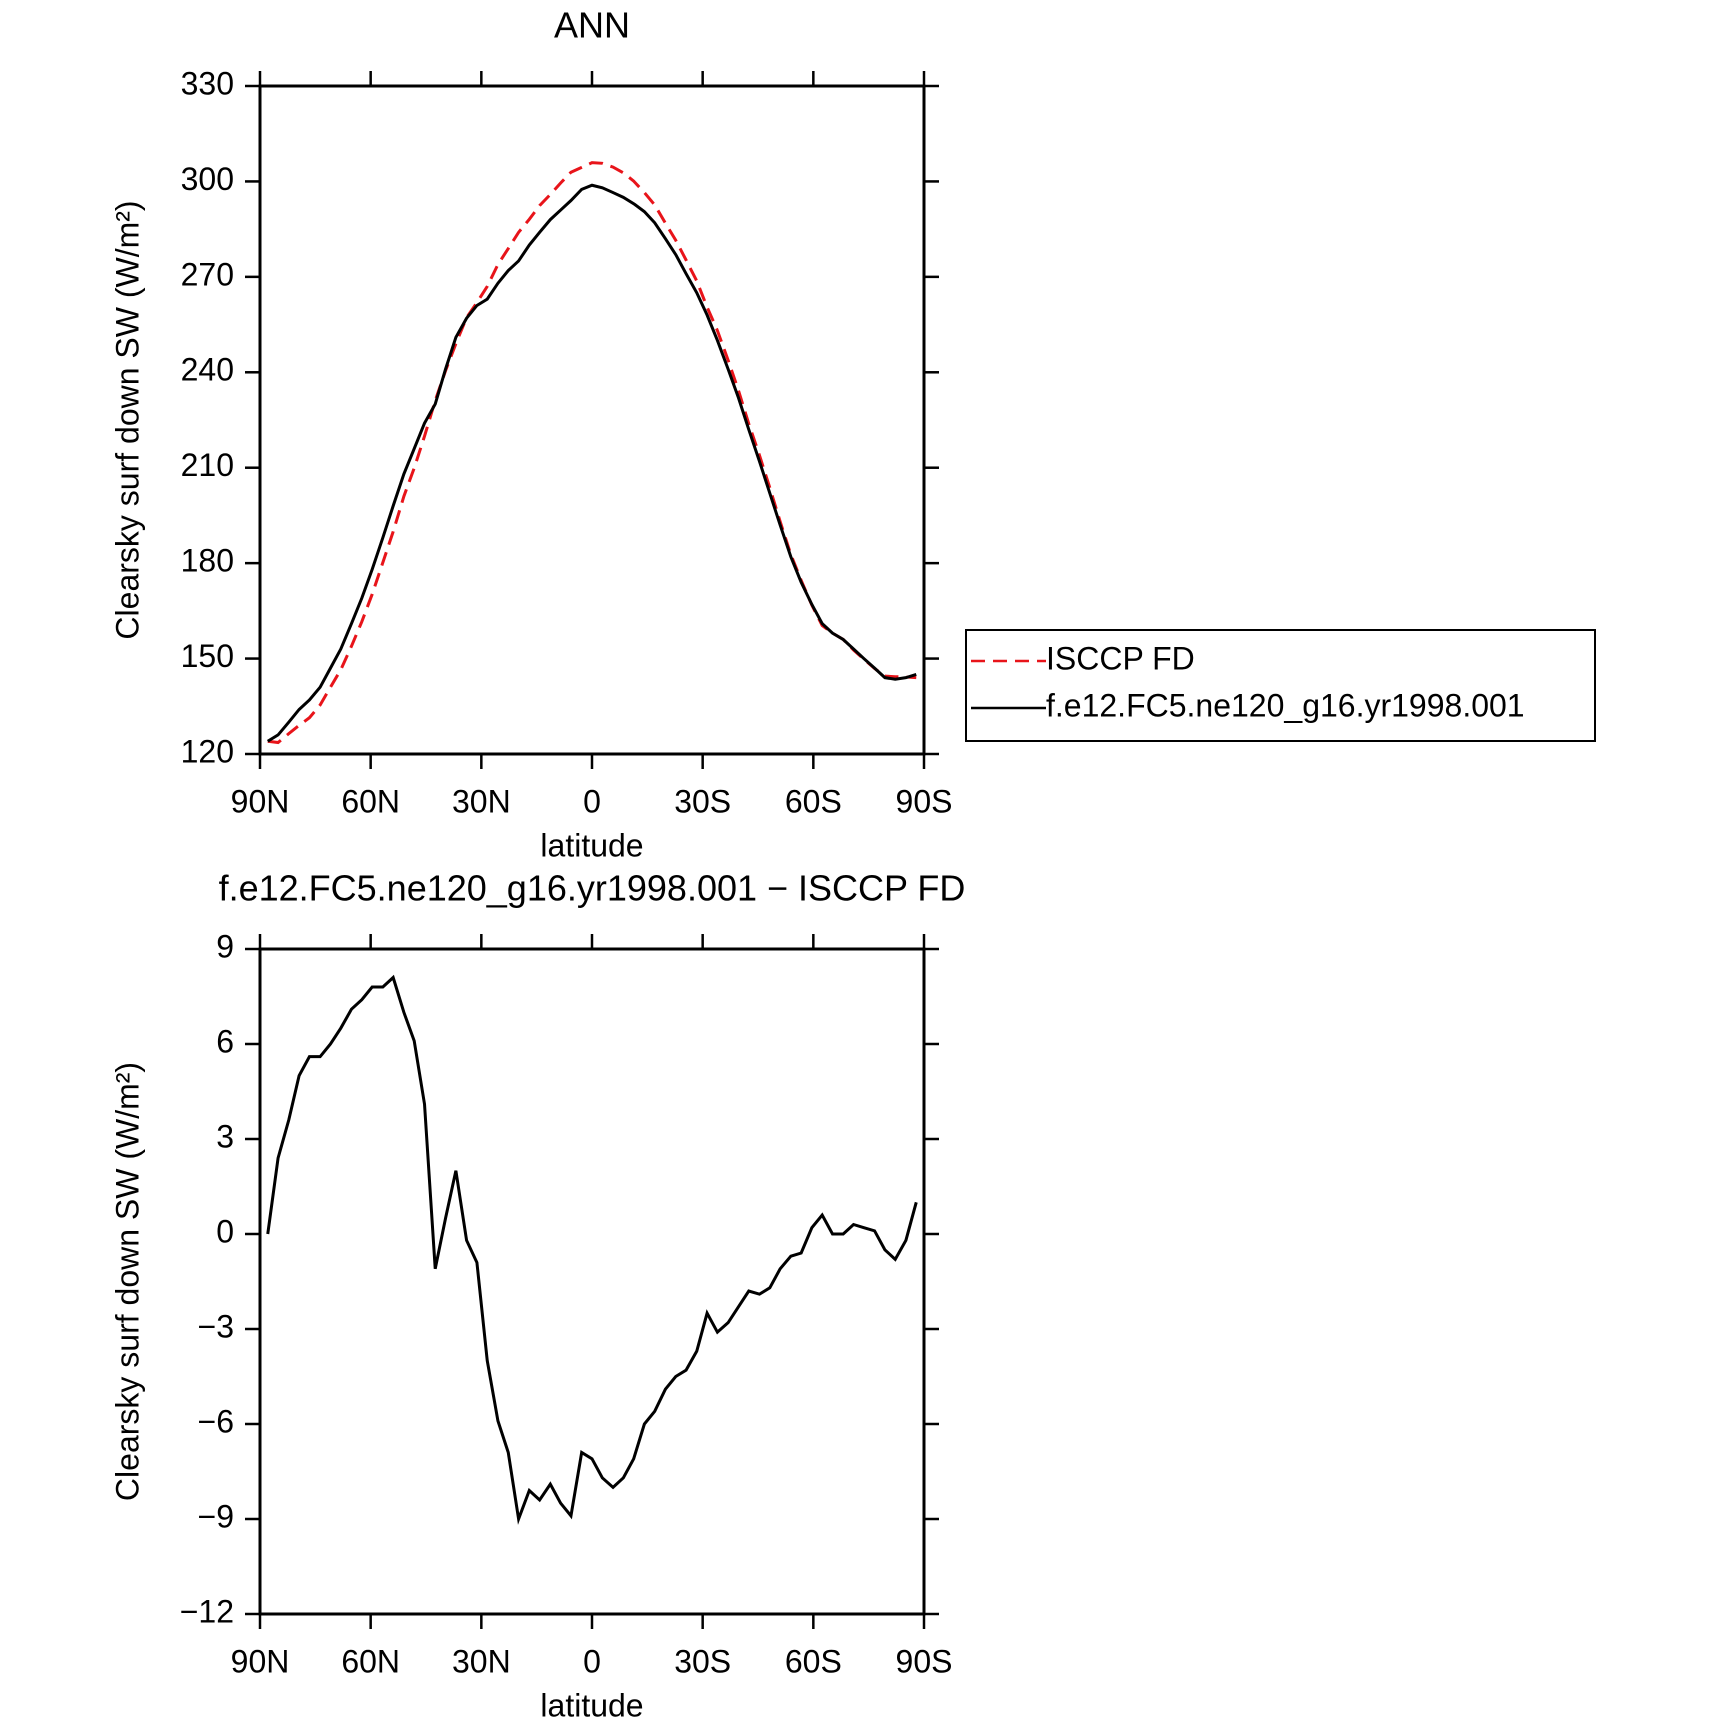  Describe the element at coordinates (207, 656) in the screenshot. I see `y-tick-label: 150` at that location.